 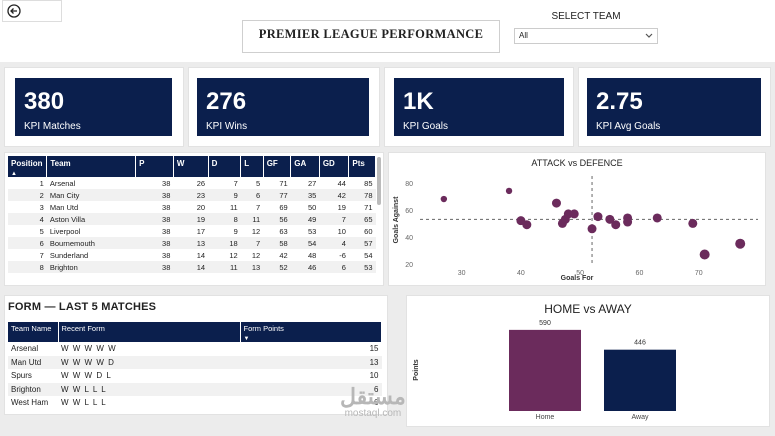 I want to click on table-cell: 54, so click(x=368, y=255).